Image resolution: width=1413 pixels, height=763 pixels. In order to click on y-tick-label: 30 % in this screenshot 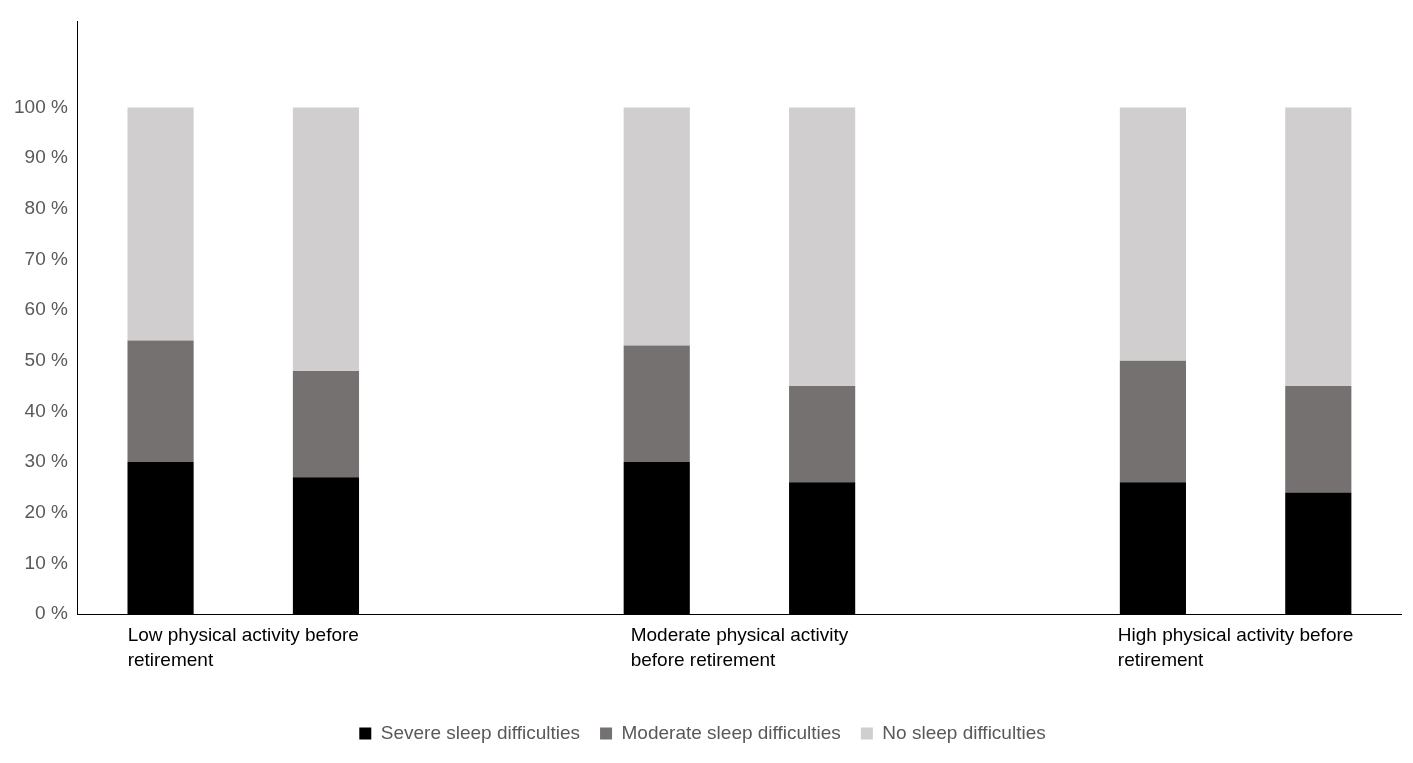, I will do `click(46, 461)`.